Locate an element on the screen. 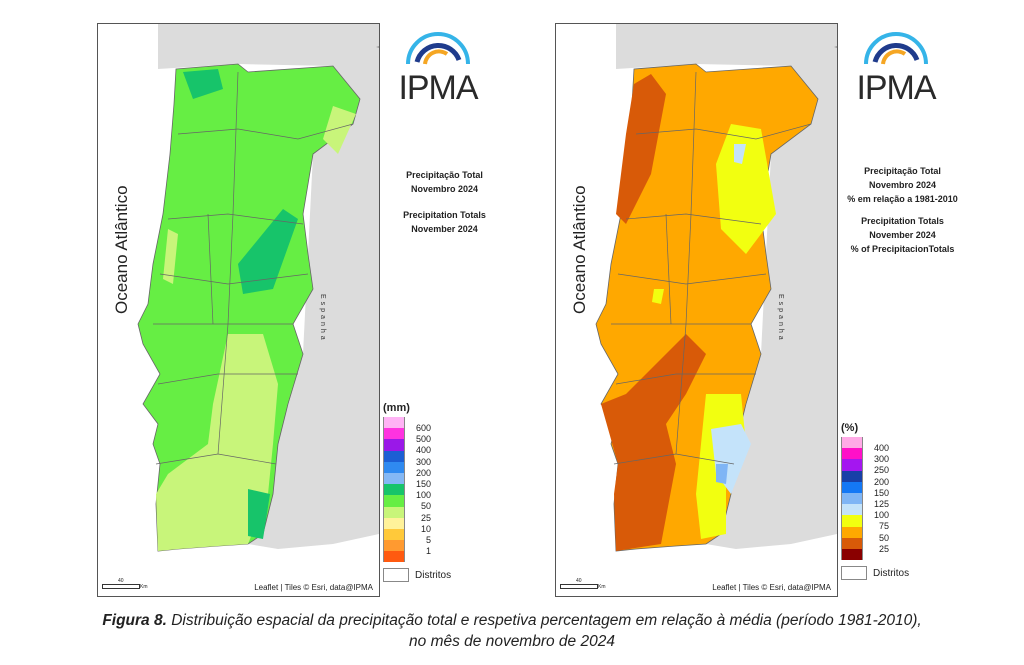 The width and height of the screenshot is (1024, 665). legend-item: 10 is located at coordinates (417, 525).